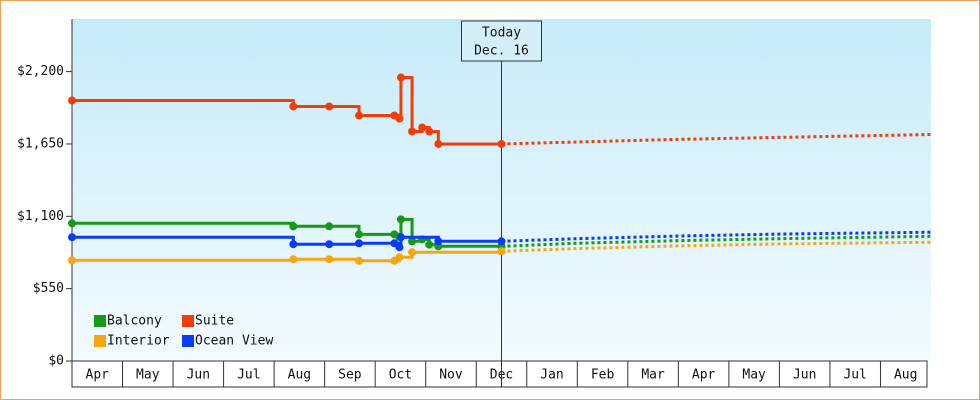 The width and height of the screenshot is (980, 400). I want to click on x-tick-label: Jan, so click(551, 375).